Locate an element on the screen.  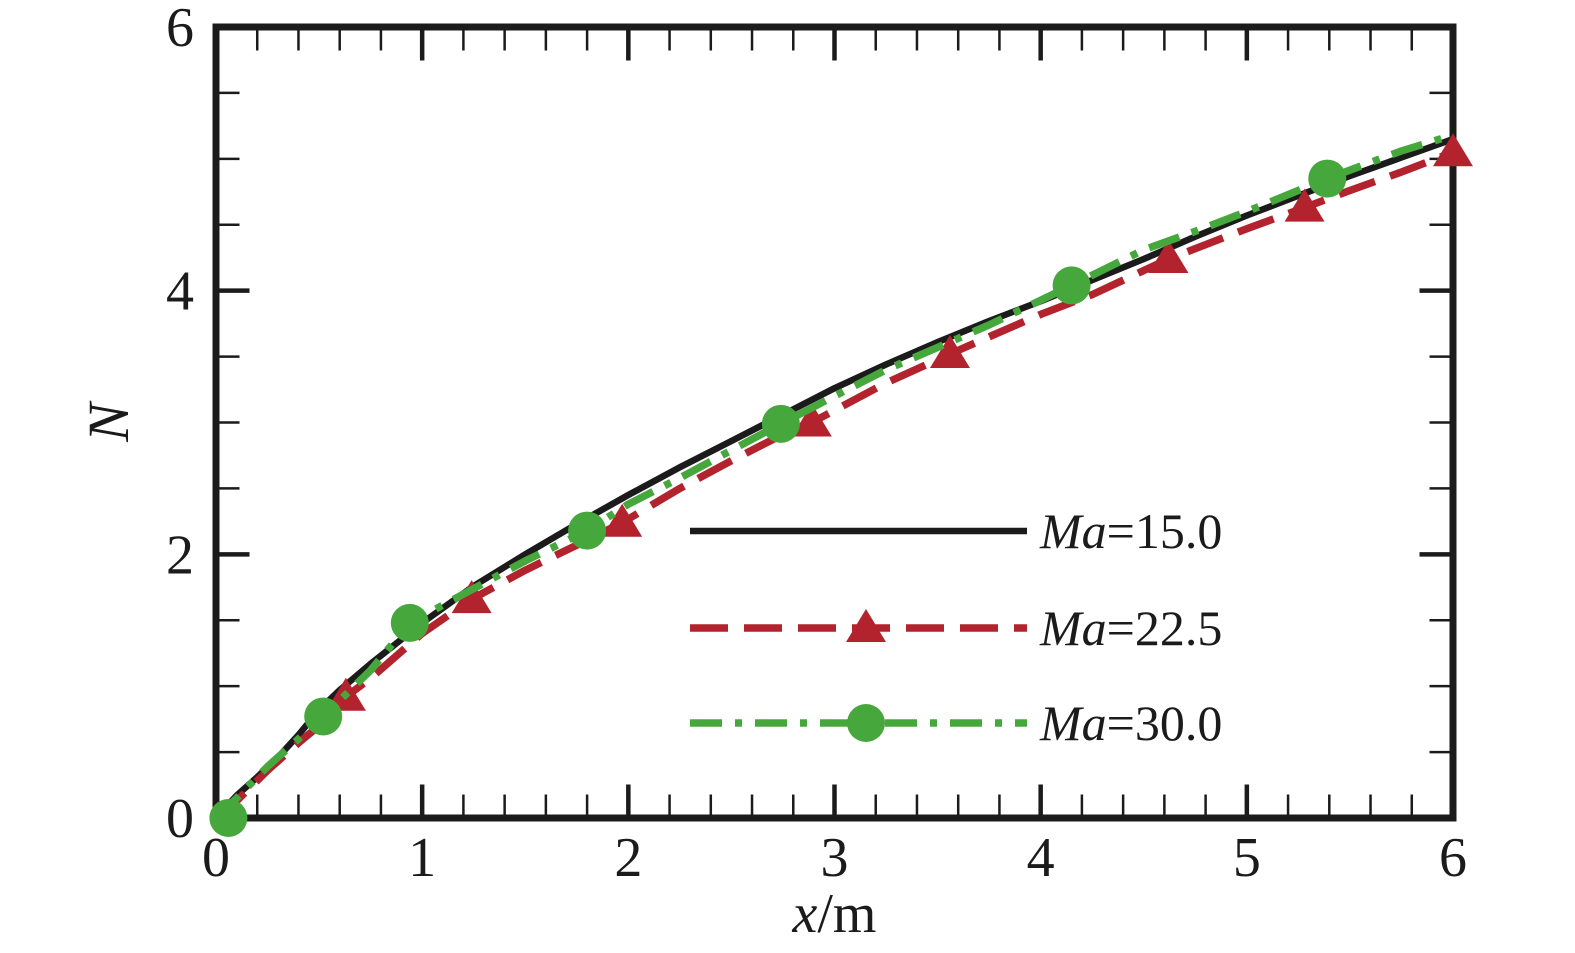
x-tick-label: 4 is located at coordinates (1041, 858).